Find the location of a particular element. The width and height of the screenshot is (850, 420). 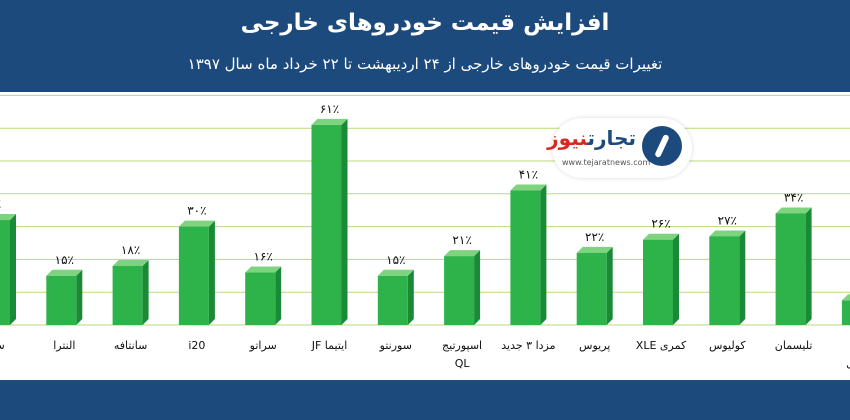

x-tick-label: انسیل is located at coordinates (848, 363).